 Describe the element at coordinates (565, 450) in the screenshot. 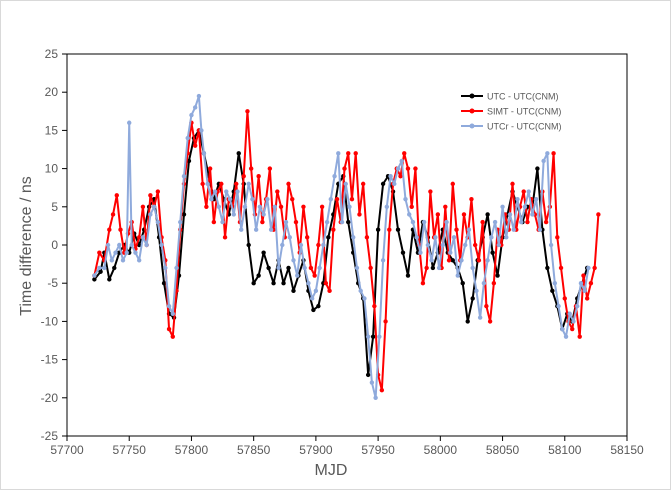

I see `x-tick-label: 58100` at that location.